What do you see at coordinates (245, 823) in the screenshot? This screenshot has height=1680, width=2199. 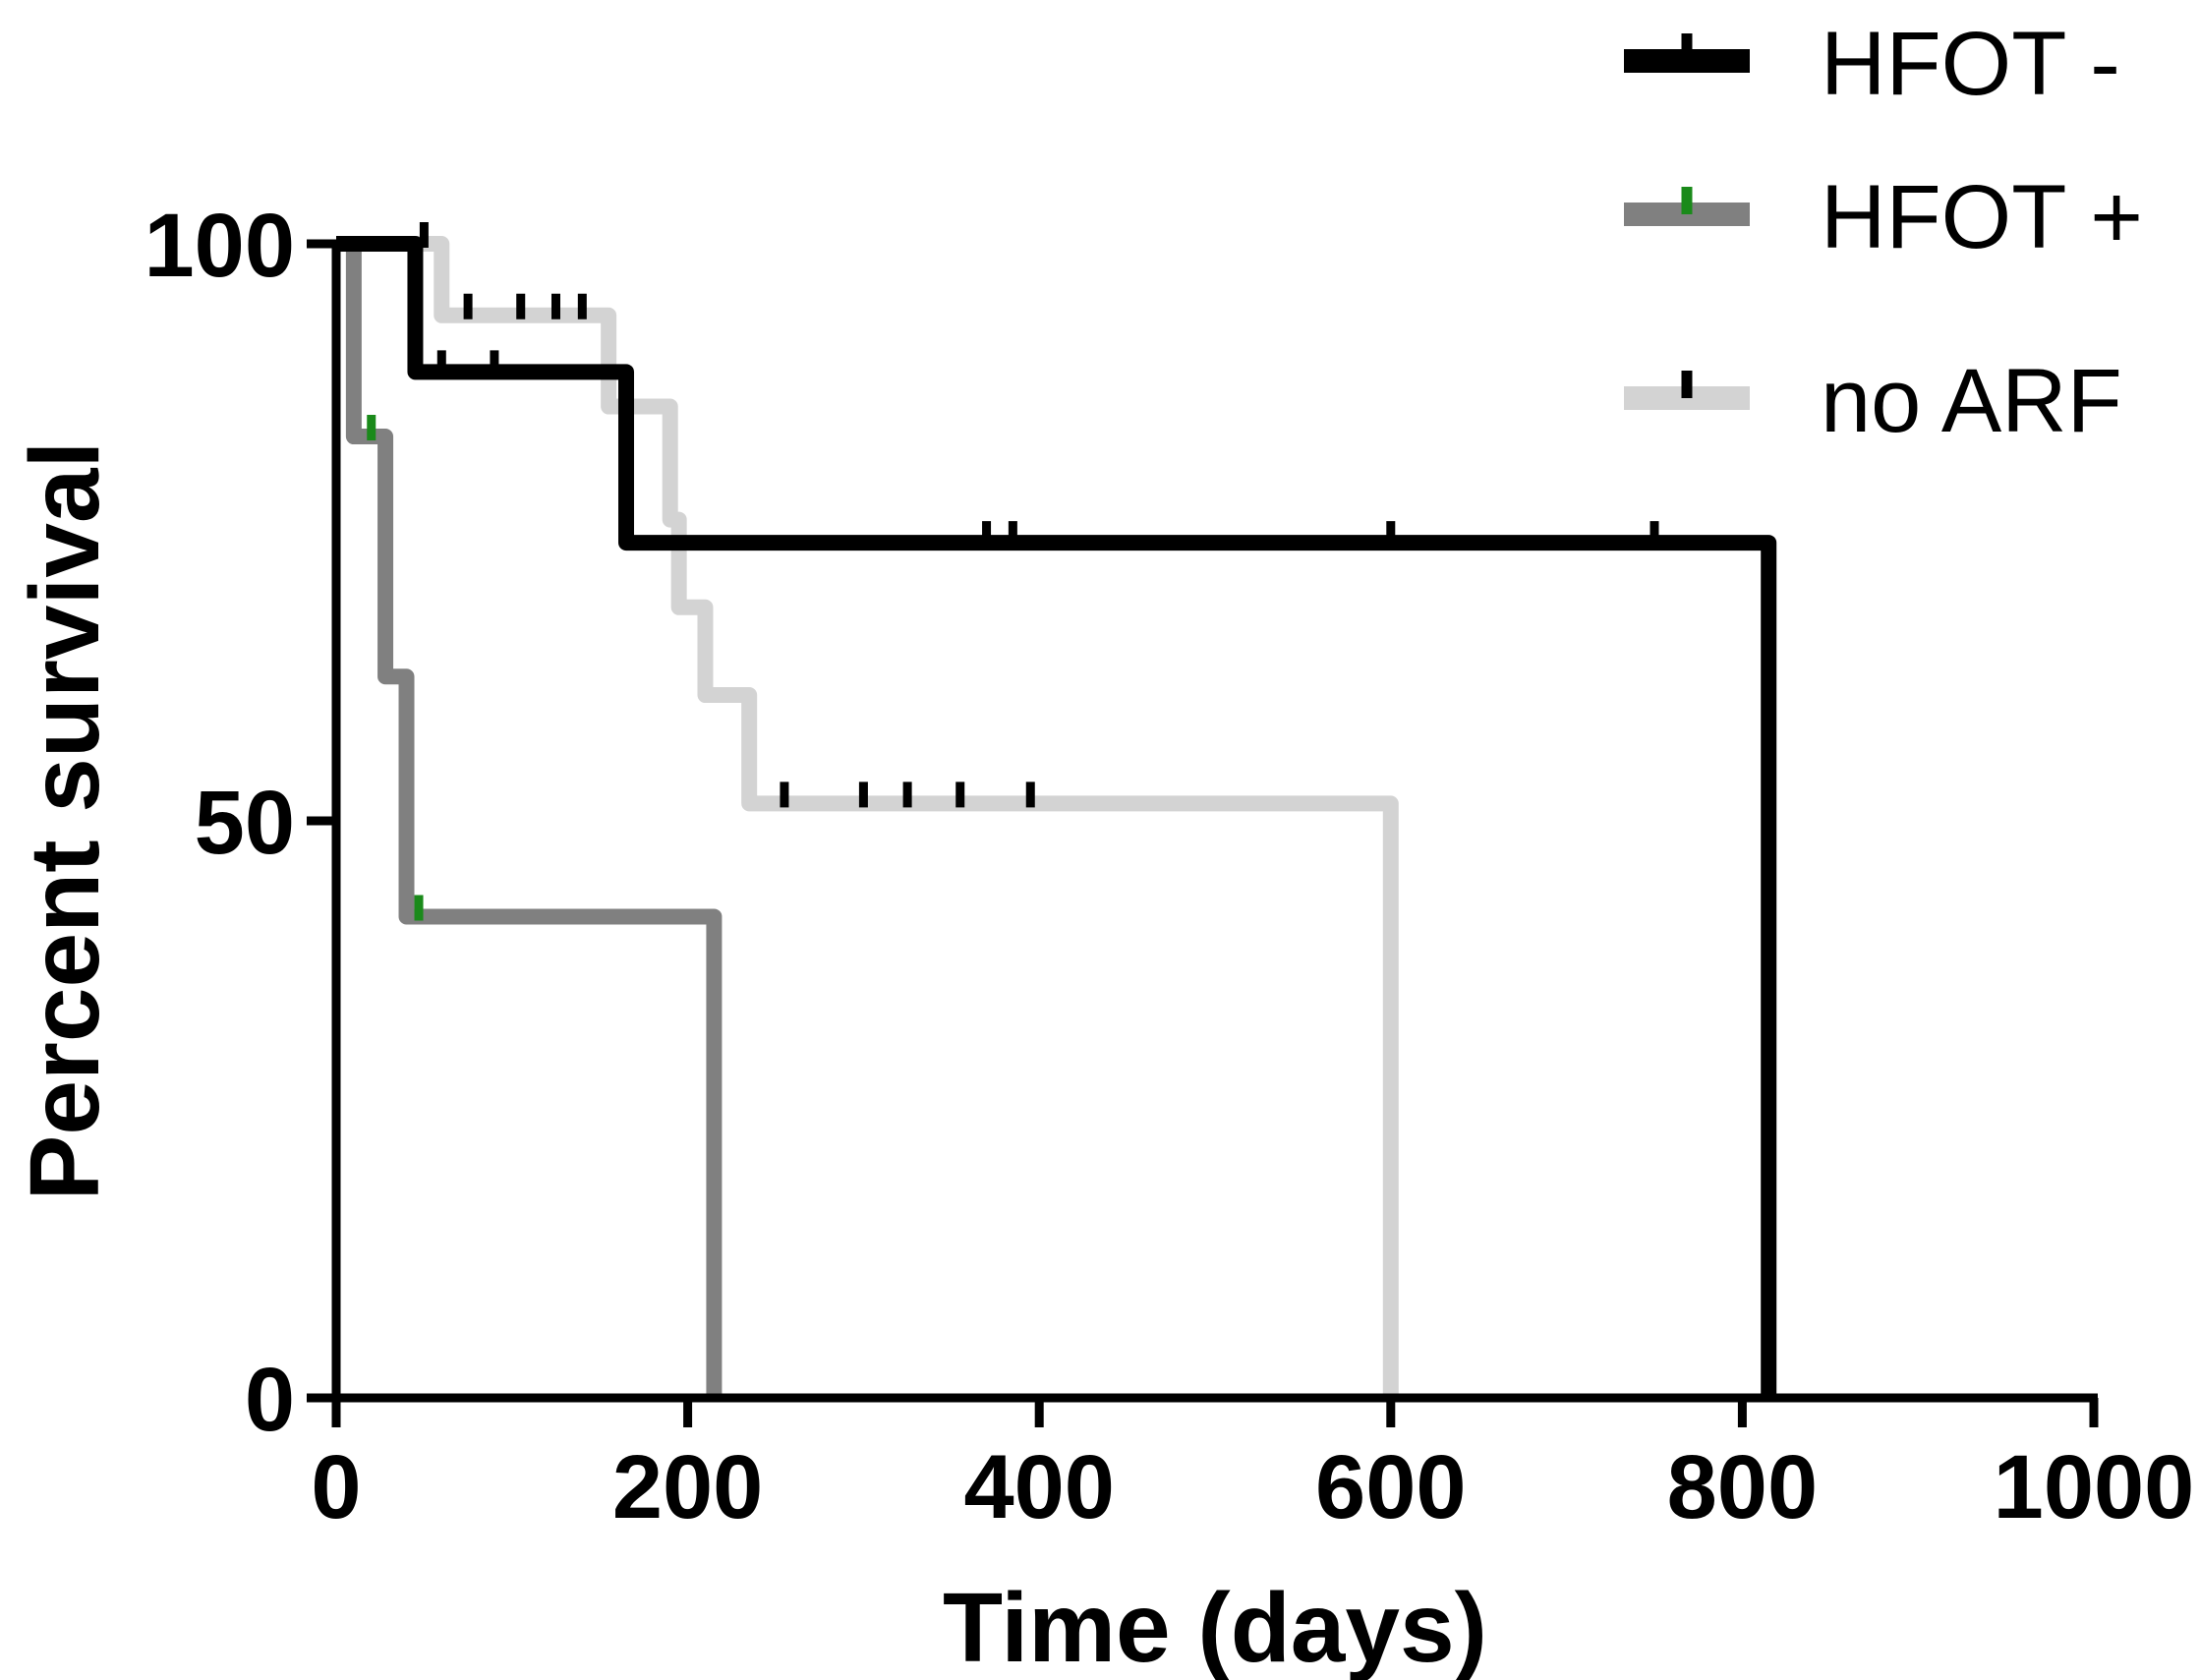 I see `y-tick-label: 50` at bounding box center [245, 823].